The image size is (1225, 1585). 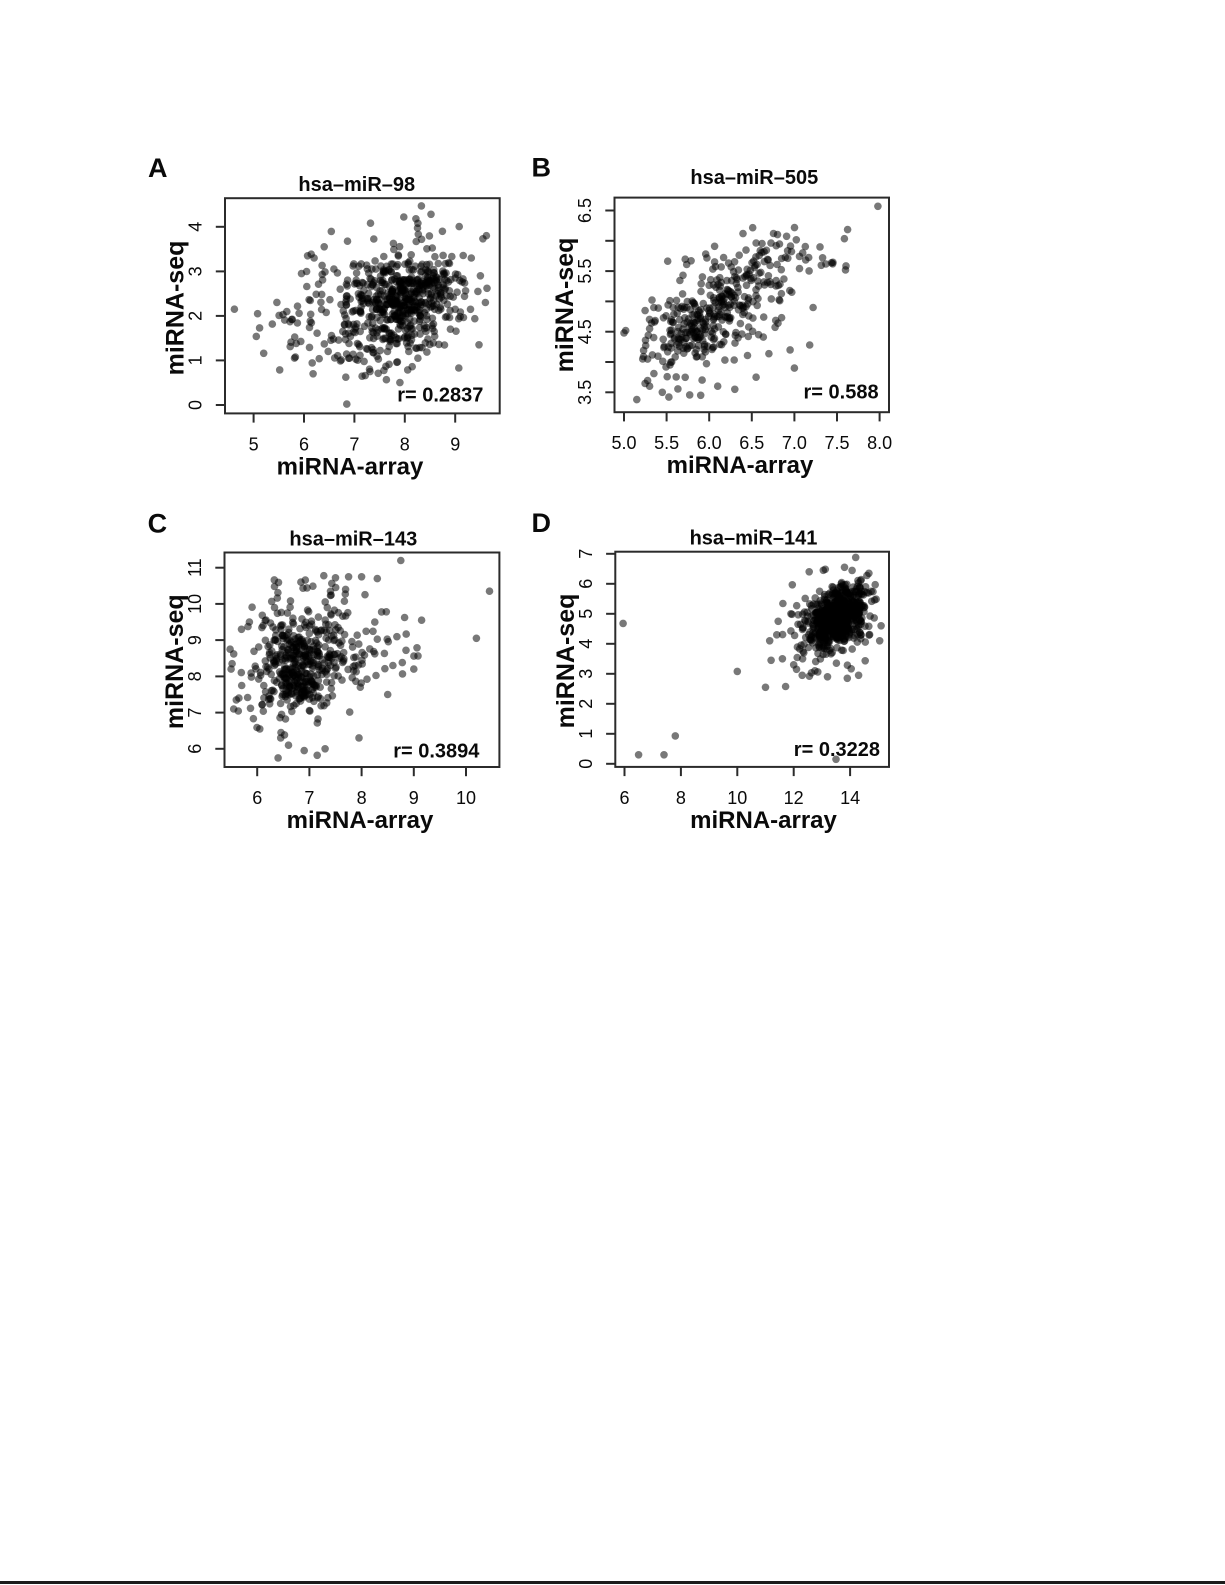 I want to click on svg-text: 14, so click(x=850, y=798).